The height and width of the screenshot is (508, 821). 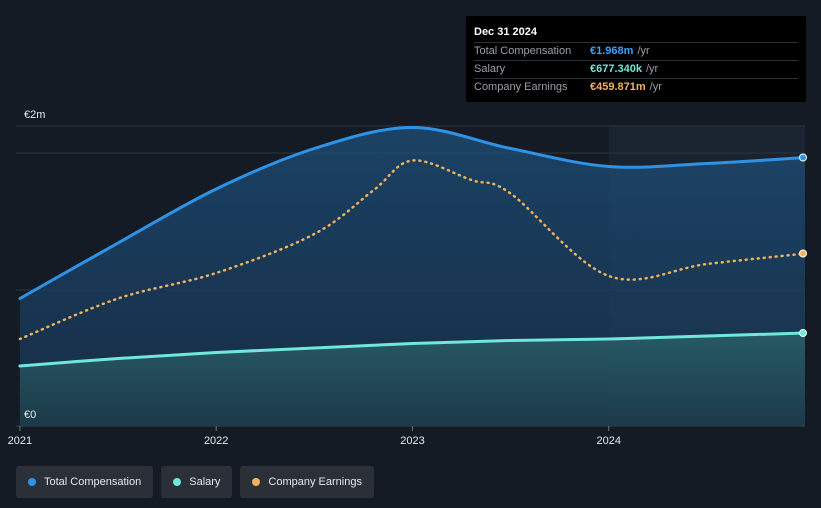 I want to click on salary-end-point, so click(x=803, y=333).